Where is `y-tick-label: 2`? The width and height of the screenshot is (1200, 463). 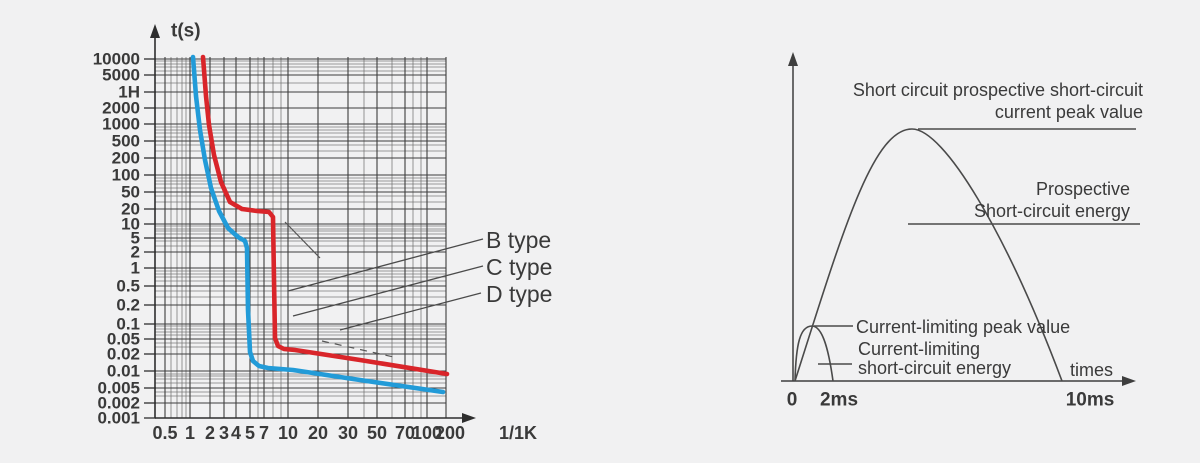
y-tick-label: 2 is located at coordinates (135, 252).